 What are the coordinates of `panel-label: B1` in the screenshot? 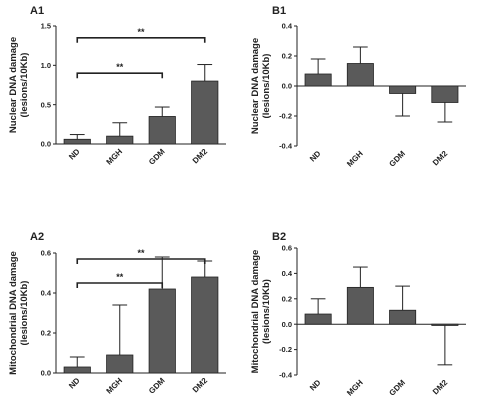 It's located at (279, 11).